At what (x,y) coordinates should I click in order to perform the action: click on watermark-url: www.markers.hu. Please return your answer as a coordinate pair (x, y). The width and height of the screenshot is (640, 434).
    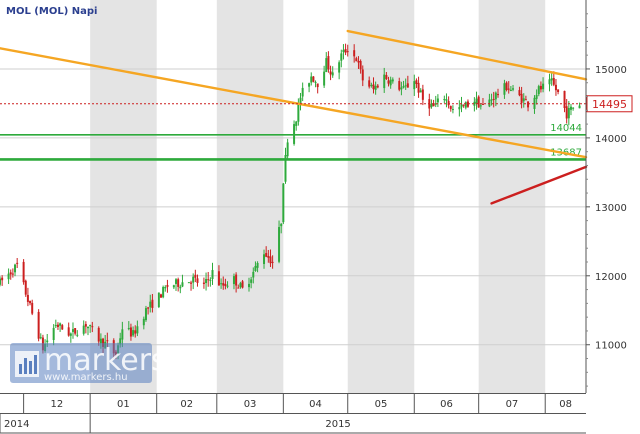
    Looking at the image, I should click on (86, 377).